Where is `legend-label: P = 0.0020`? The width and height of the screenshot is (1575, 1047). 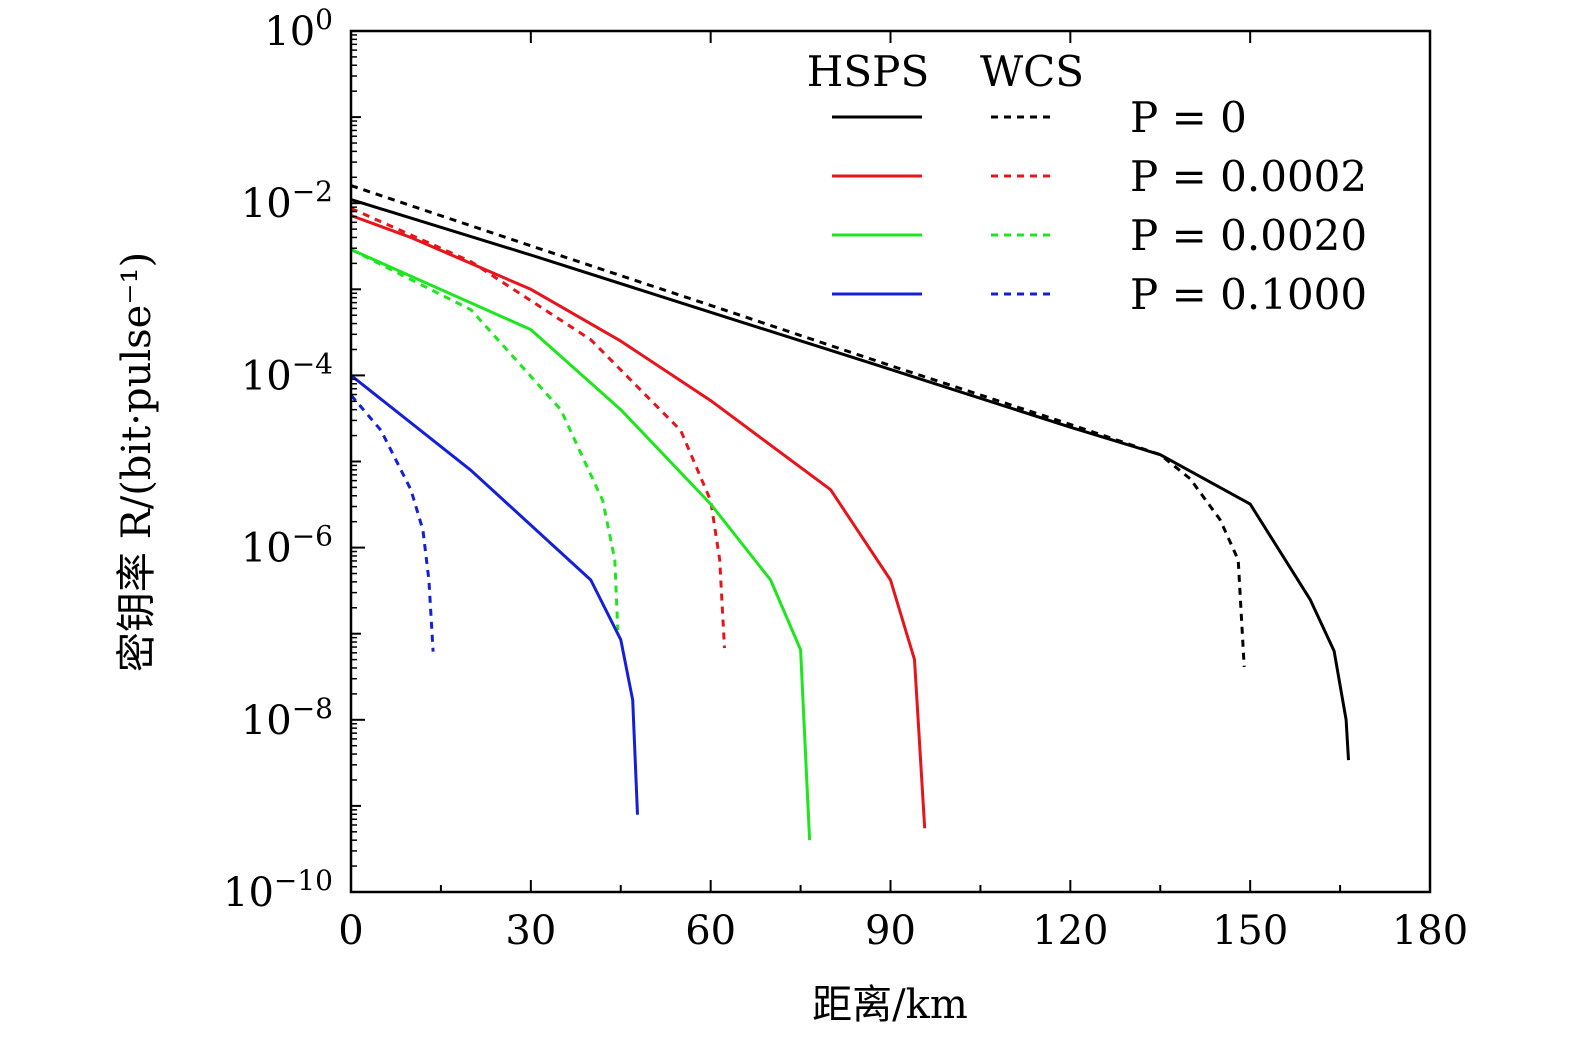 legend-label: P = 0.0020 is located at coordinates (1248, 235).